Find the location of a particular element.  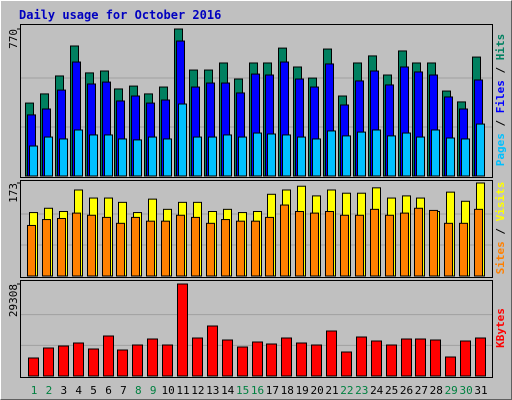

x-tick-label: 24 is located at coordinates (377, 390).